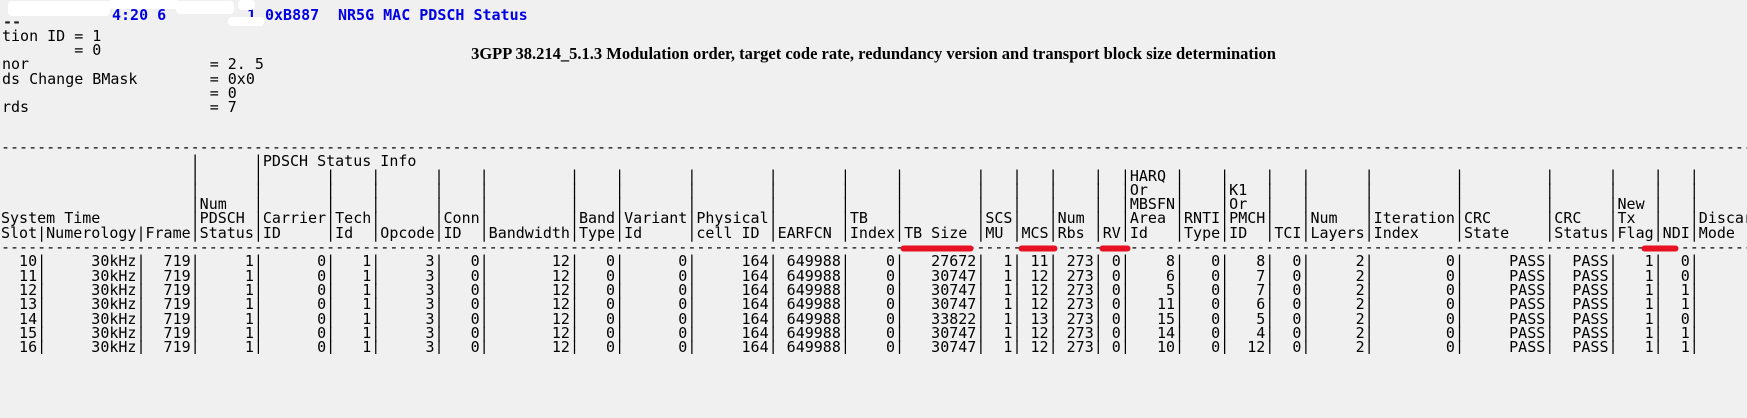 This screenshot has height=418, width=1747. I want to click on timestamp-fragment-2: 1, so click(252, 15).